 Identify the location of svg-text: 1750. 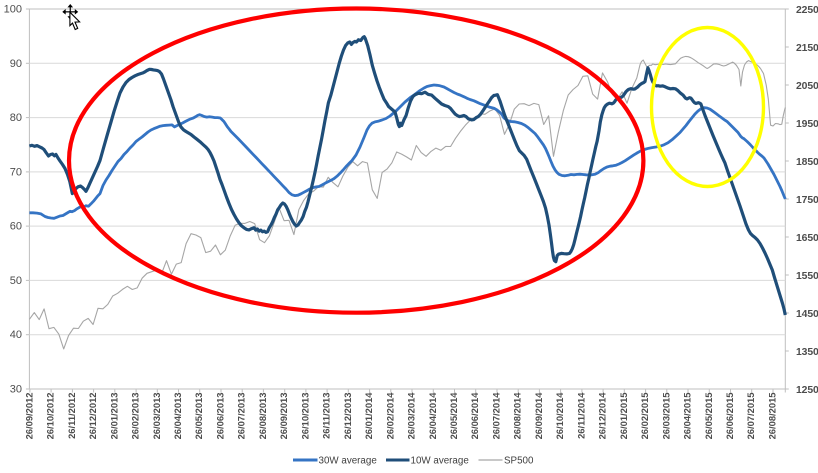
(807, 200).